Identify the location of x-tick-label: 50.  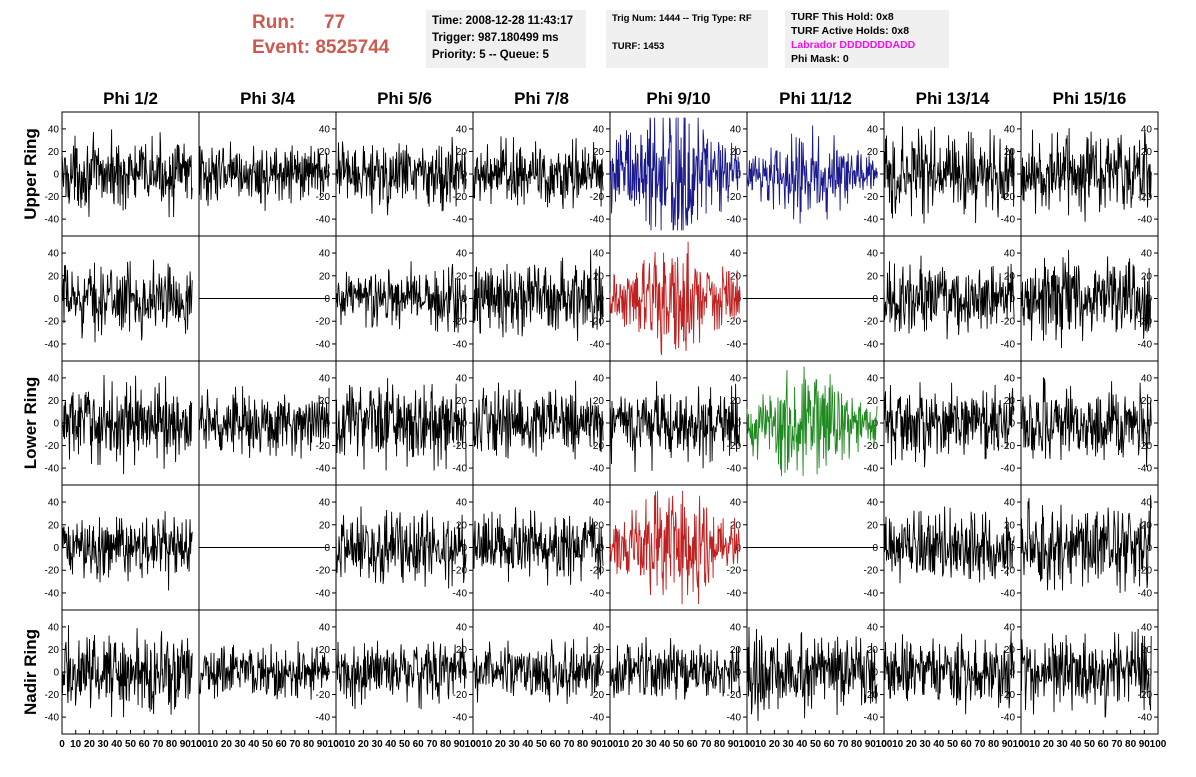
(816, 744).